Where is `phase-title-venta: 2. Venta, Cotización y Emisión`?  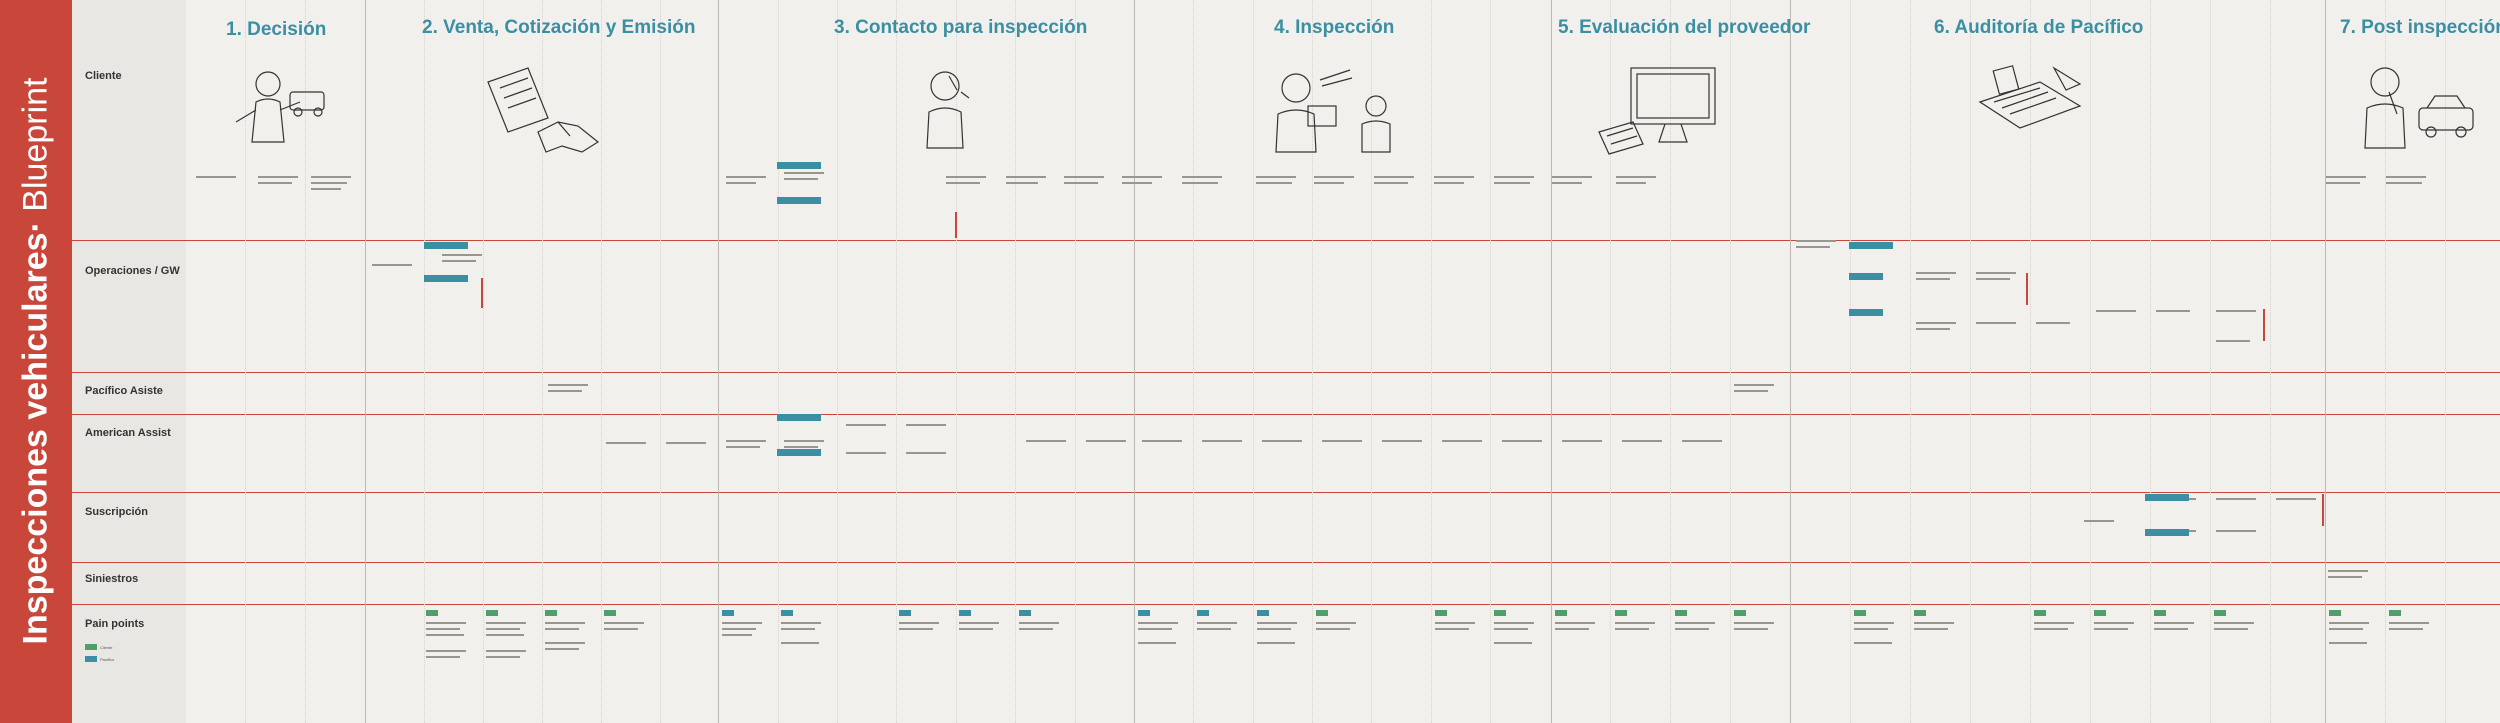 phase-title-venta: 2. Venta, Cotización y Emisión is located at coordinates (559, 27).